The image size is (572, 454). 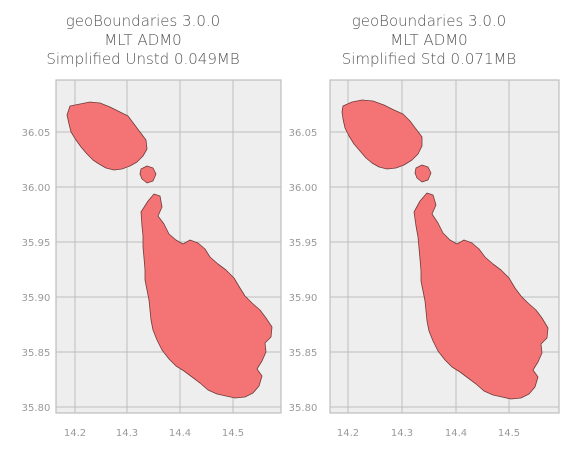 I want to click on title-line-3: Simplified Std 0.071MB, so click(x=429, y=59).